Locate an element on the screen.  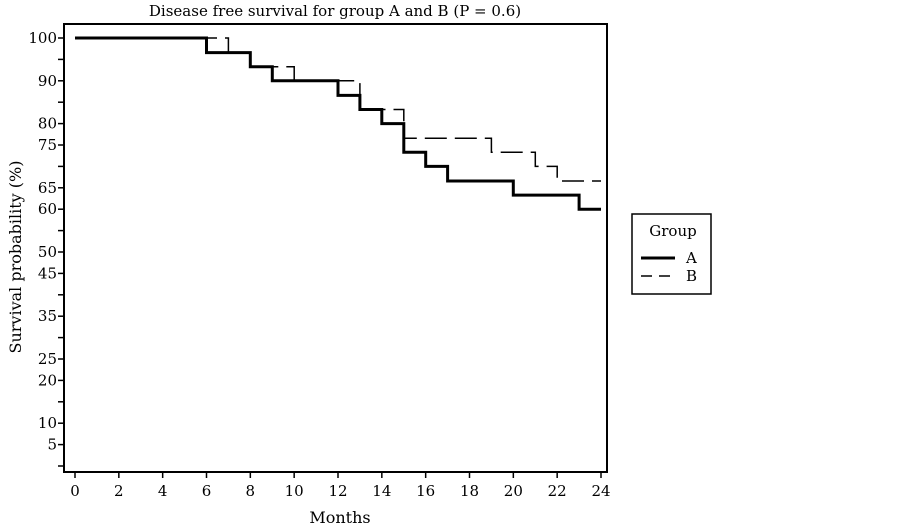
x-tick-label: 20 is located at coordinates (513, 491).